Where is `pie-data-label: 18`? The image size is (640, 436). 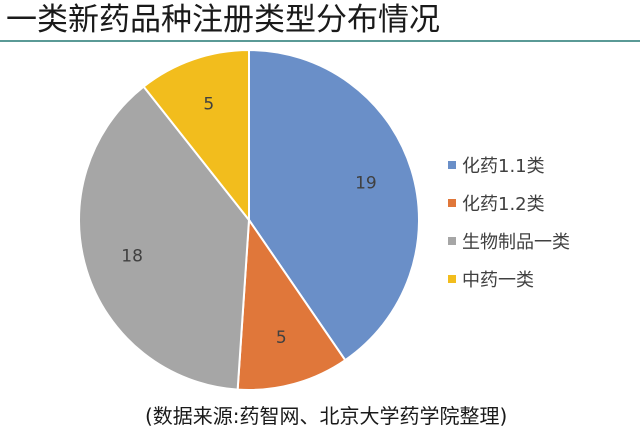
pie-data-label: 18 is located at coordinates (132, 256).